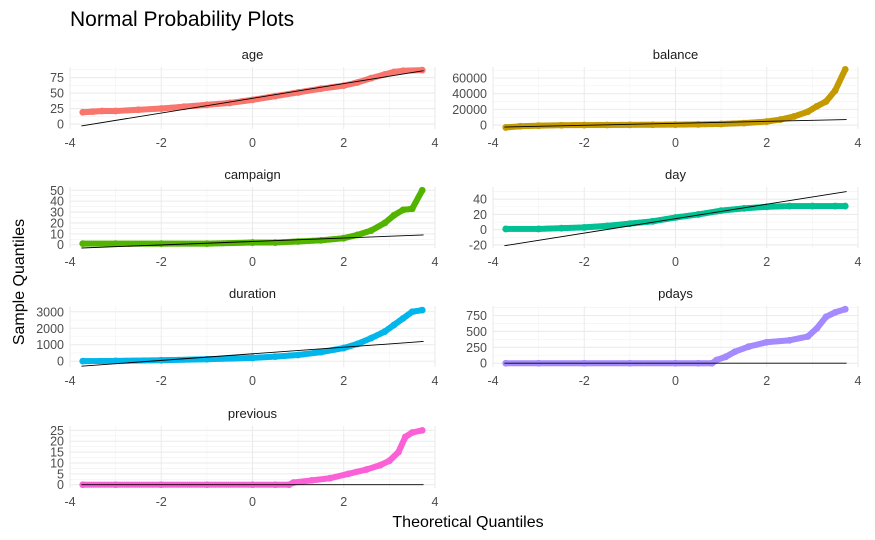  What do you see at coordinates (469, 110) in the screenshot?
I see `y-tick-label: 20000` at bounding box center [469, 110].